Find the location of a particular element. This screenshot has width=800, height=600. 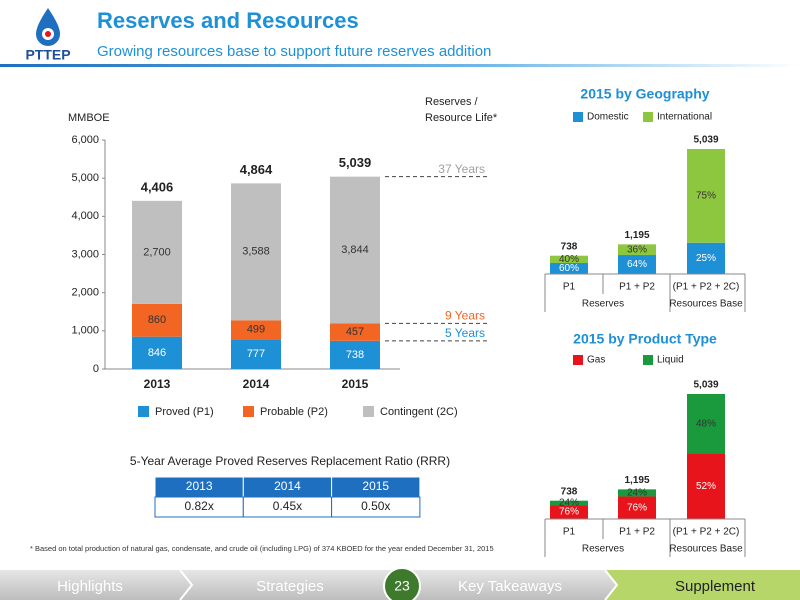

value-label: 40% is located at coordinates (569, 259).